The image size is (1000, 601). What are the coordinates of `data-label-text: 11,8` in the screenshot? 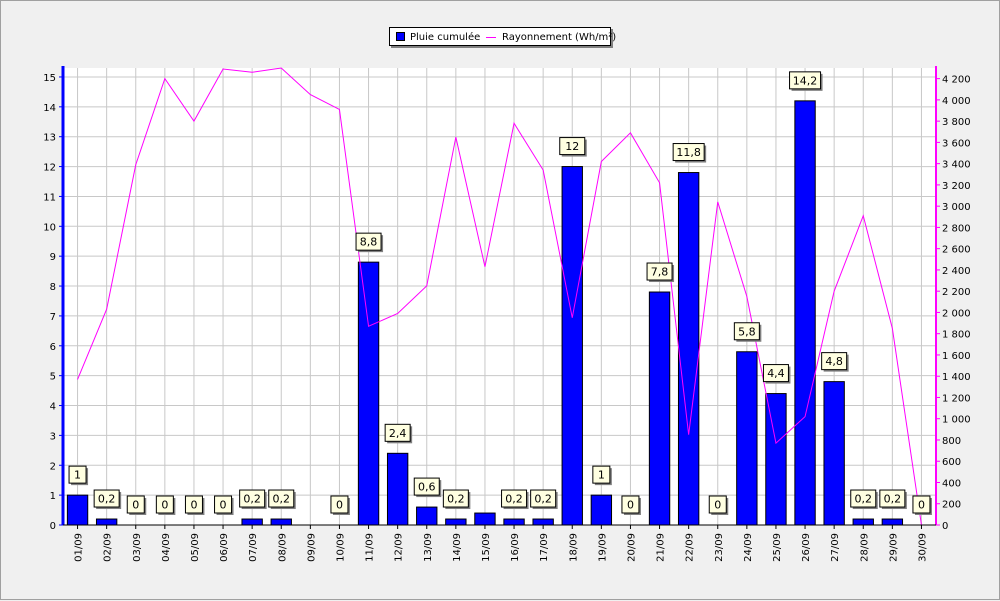 It's located at (688, 152).